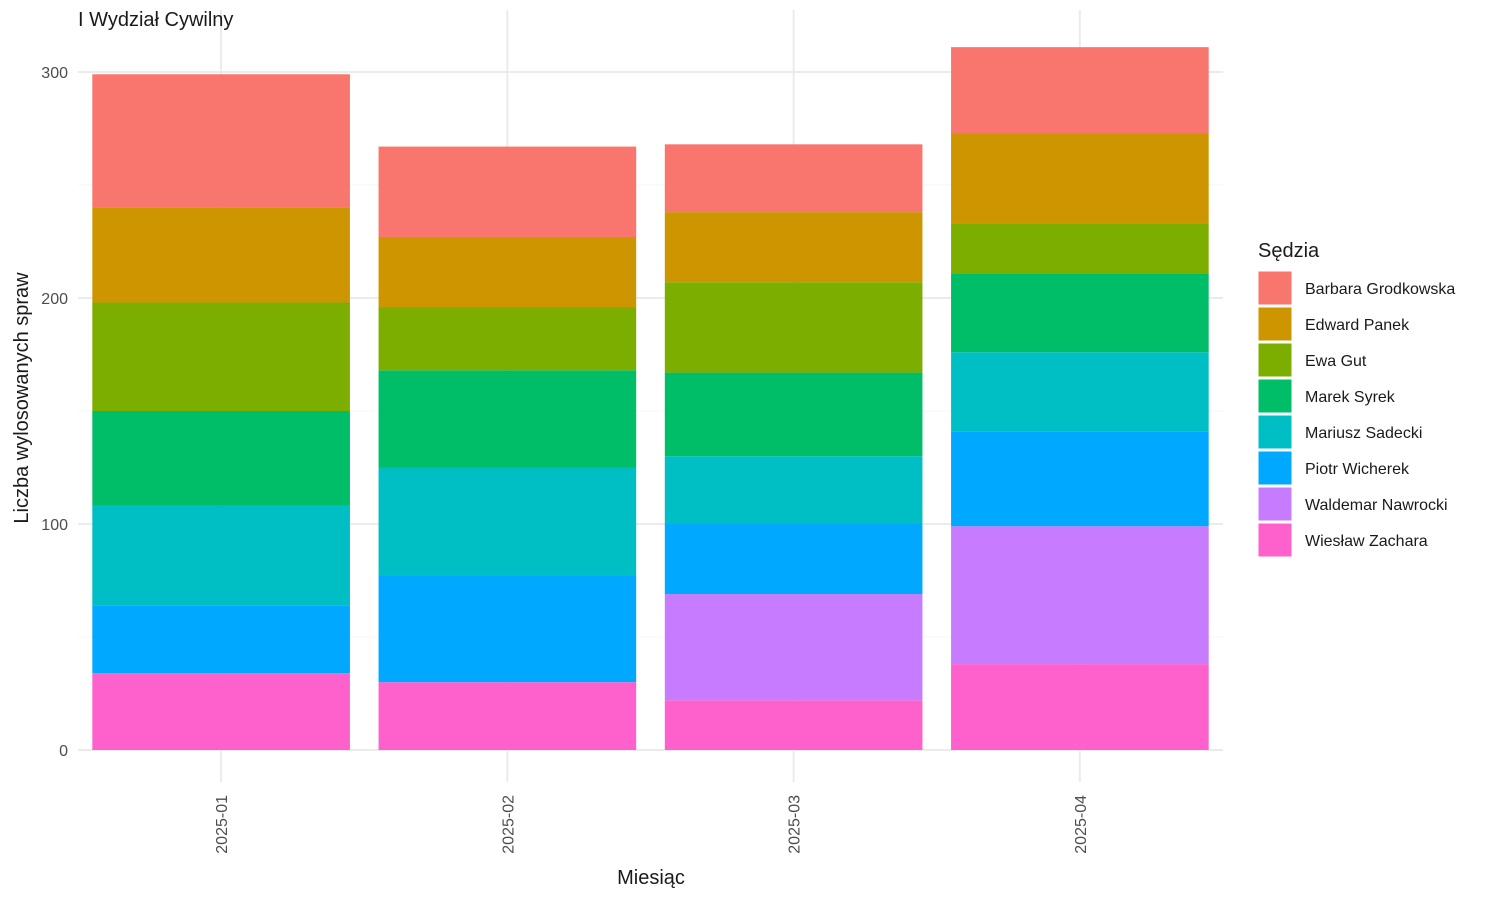 Image resolution: width=1500 pixels, height=905 pixels. I want to click on chart-title: I Wydział Cywilny, so click(155, 20).